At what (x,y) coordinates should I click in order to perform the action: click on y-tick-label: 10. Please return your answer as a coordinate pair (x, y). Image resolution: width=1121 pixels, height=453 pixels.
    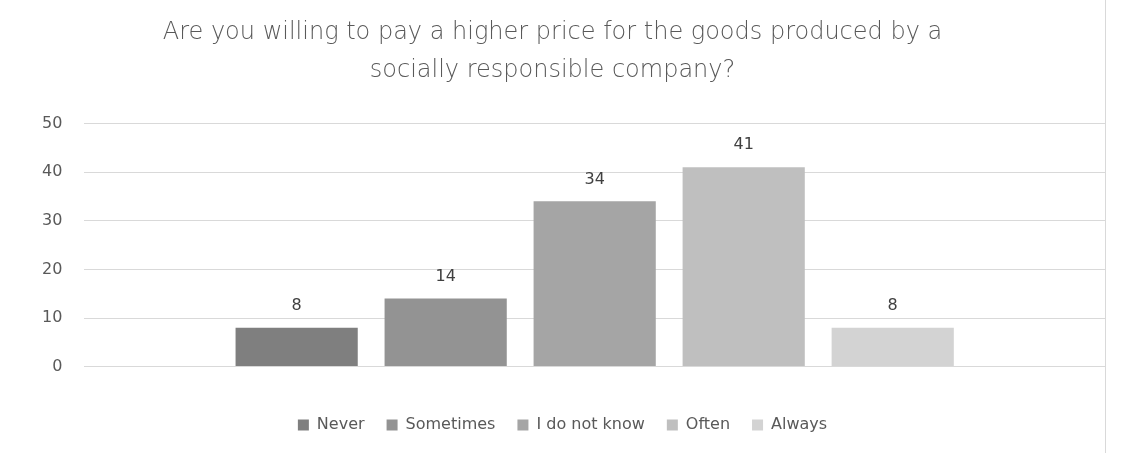
    Looking at the image, I should click on (52, 317).